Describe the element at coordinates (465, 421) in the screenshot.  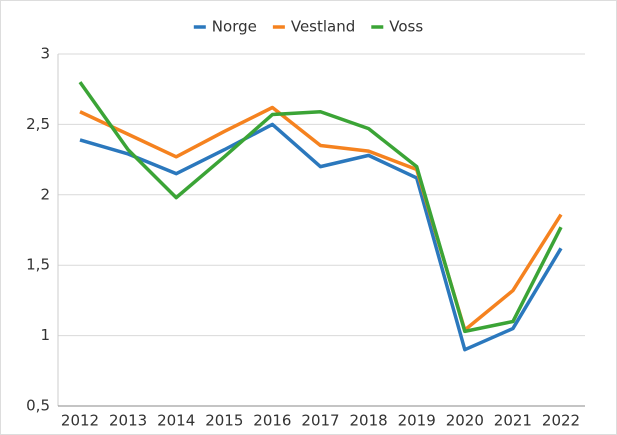
I see `x-tick-label: 2020` at that location.